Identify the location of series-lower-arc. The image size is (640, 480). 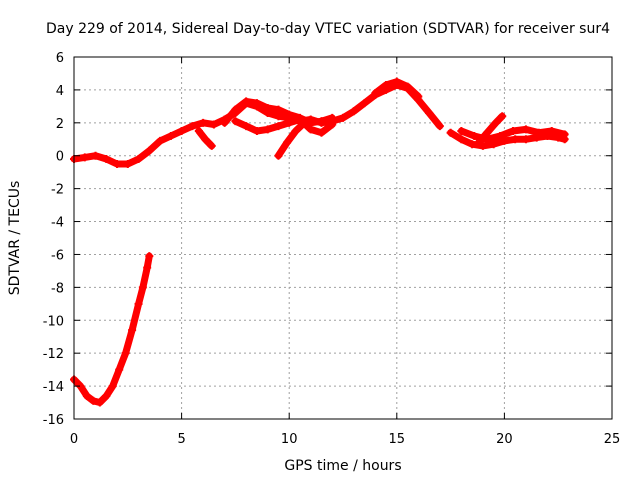
(284, 126).